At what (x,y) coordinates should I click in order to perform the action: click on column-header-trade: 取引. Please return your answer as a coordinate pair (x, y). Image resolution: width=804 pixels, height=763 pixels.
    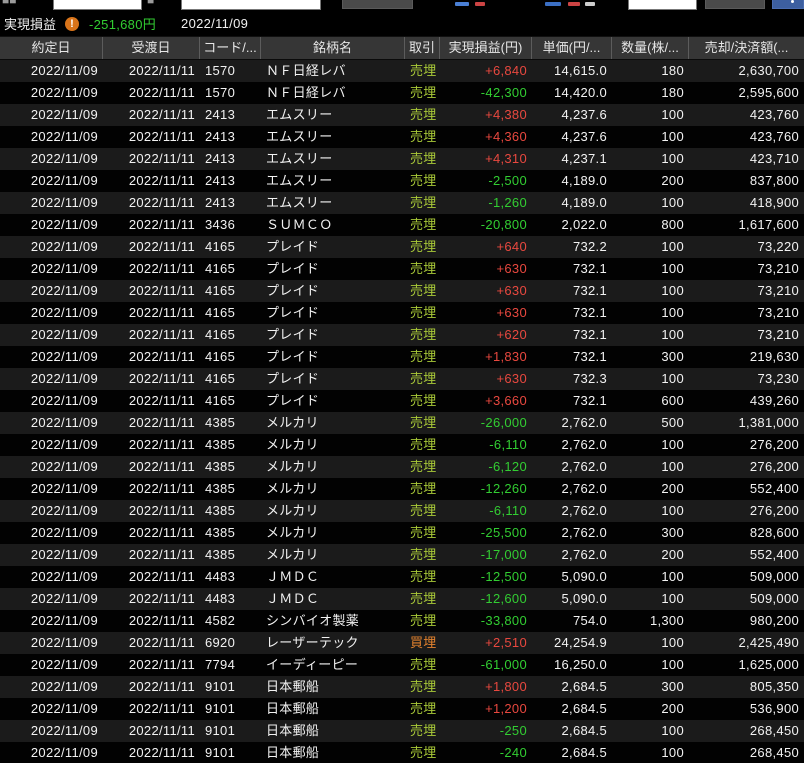
    Looking at the image, I should click on (422, 48).